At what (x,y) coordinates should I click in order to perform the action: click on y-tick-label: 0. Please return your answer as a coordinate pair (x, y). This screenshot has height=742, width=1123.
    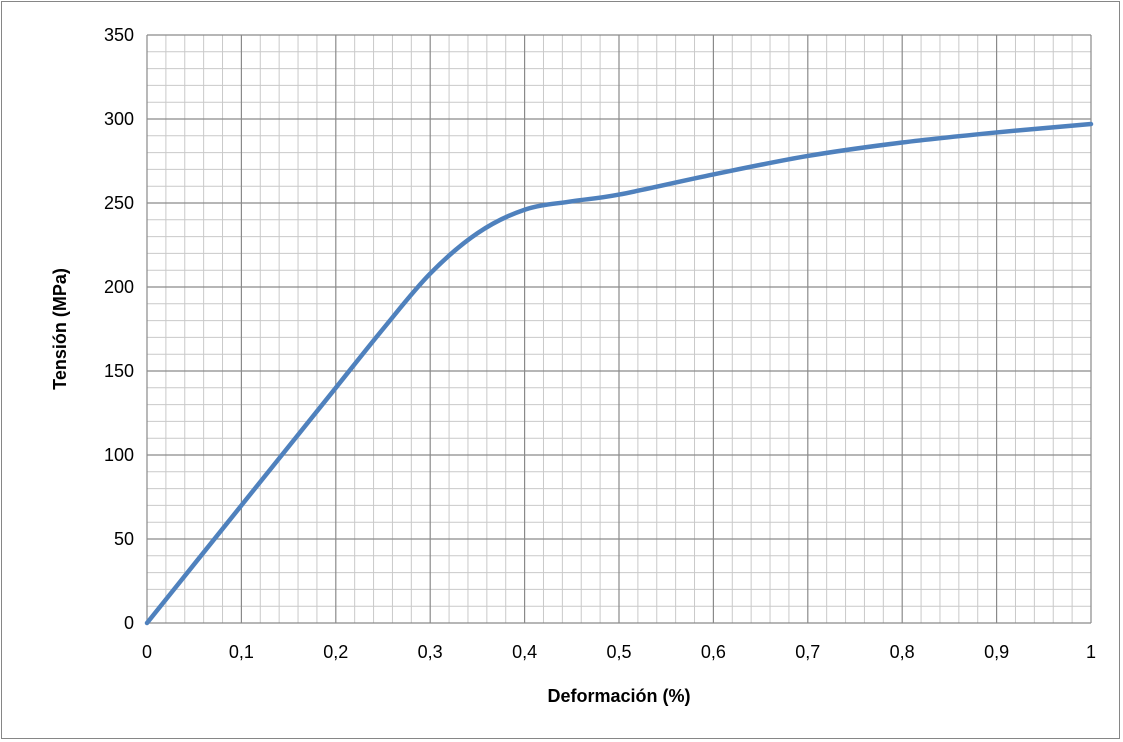
    Looking at the image, I should click on (129, 623).